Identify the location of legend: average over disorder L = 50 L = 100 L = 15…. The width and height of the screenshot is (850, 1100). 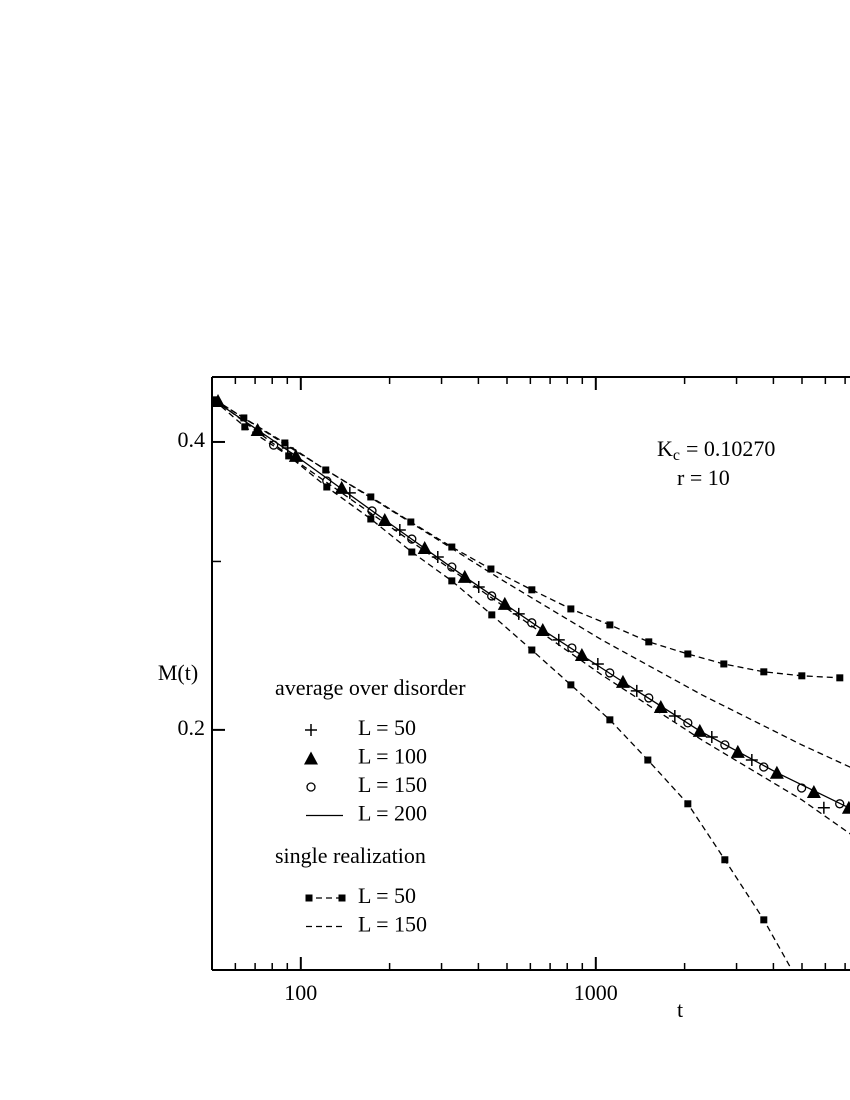
(370, 806).